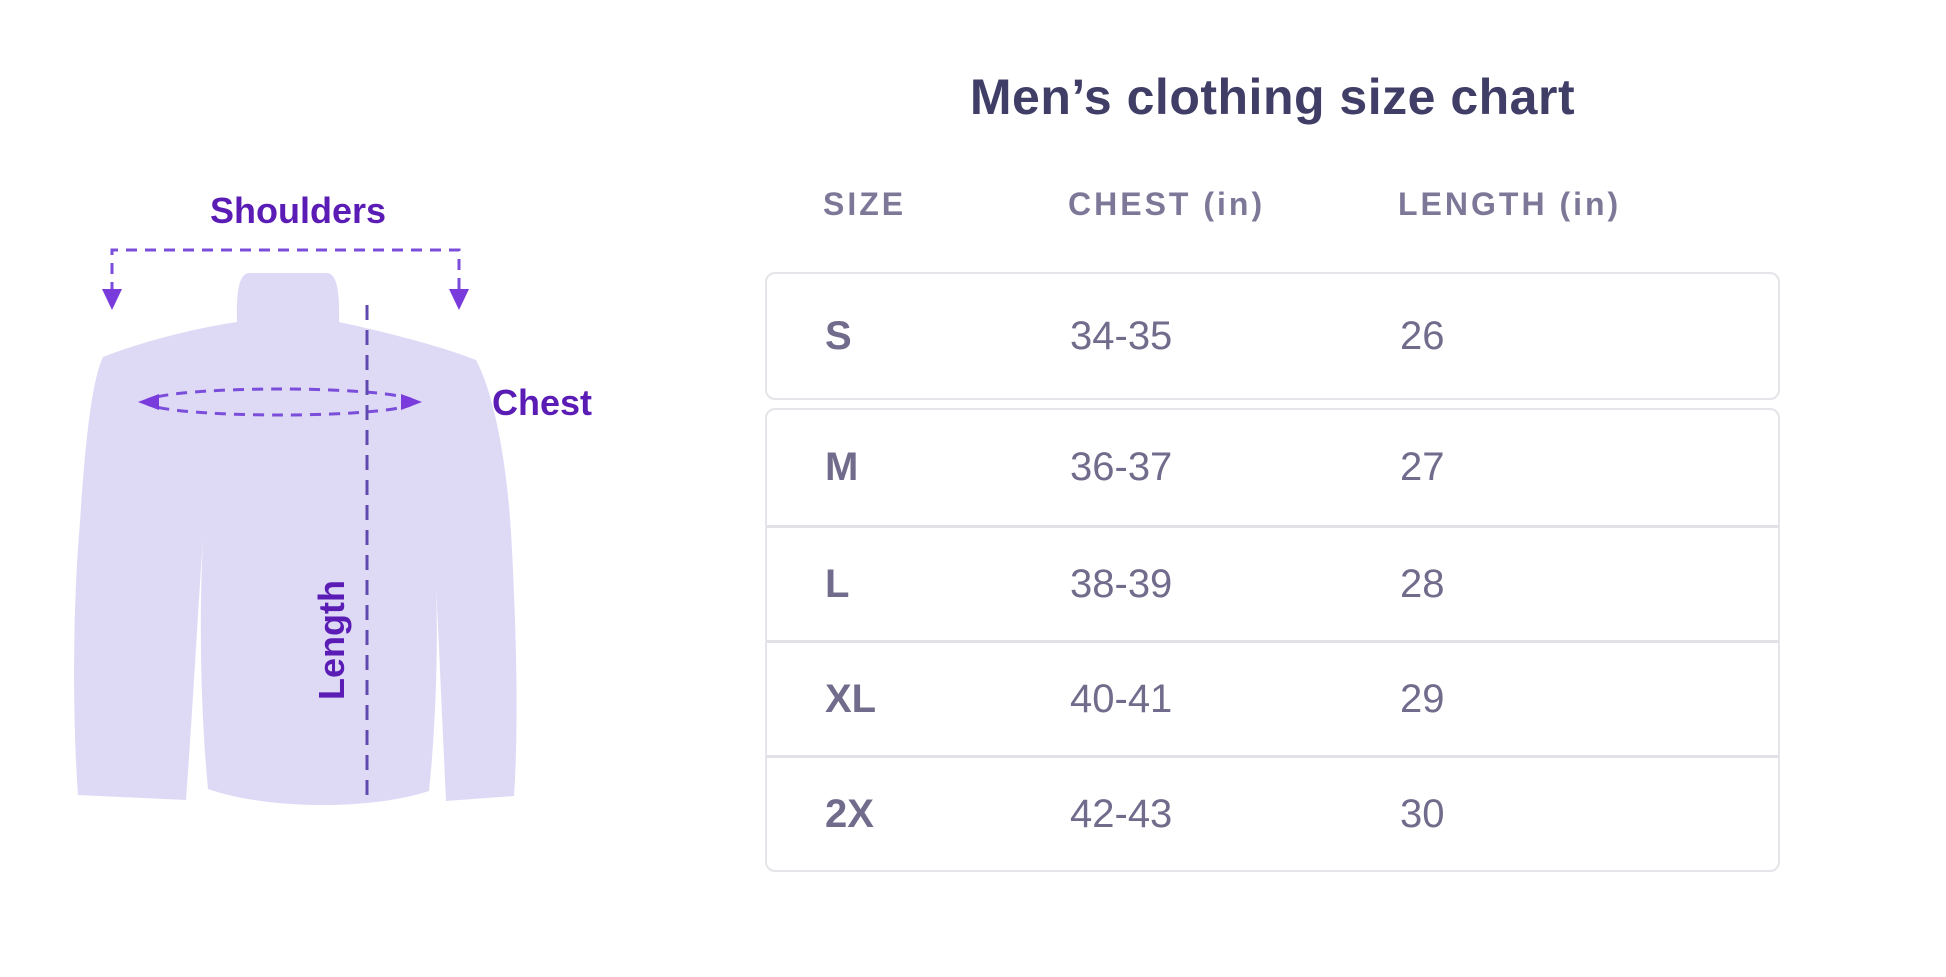 The image size is (1946, 977). Describe the element at coordinates (1272, 204) in the screenshot. I see `table-header-row: SIZE CHEST (in) LENGTH (in)` at that location.